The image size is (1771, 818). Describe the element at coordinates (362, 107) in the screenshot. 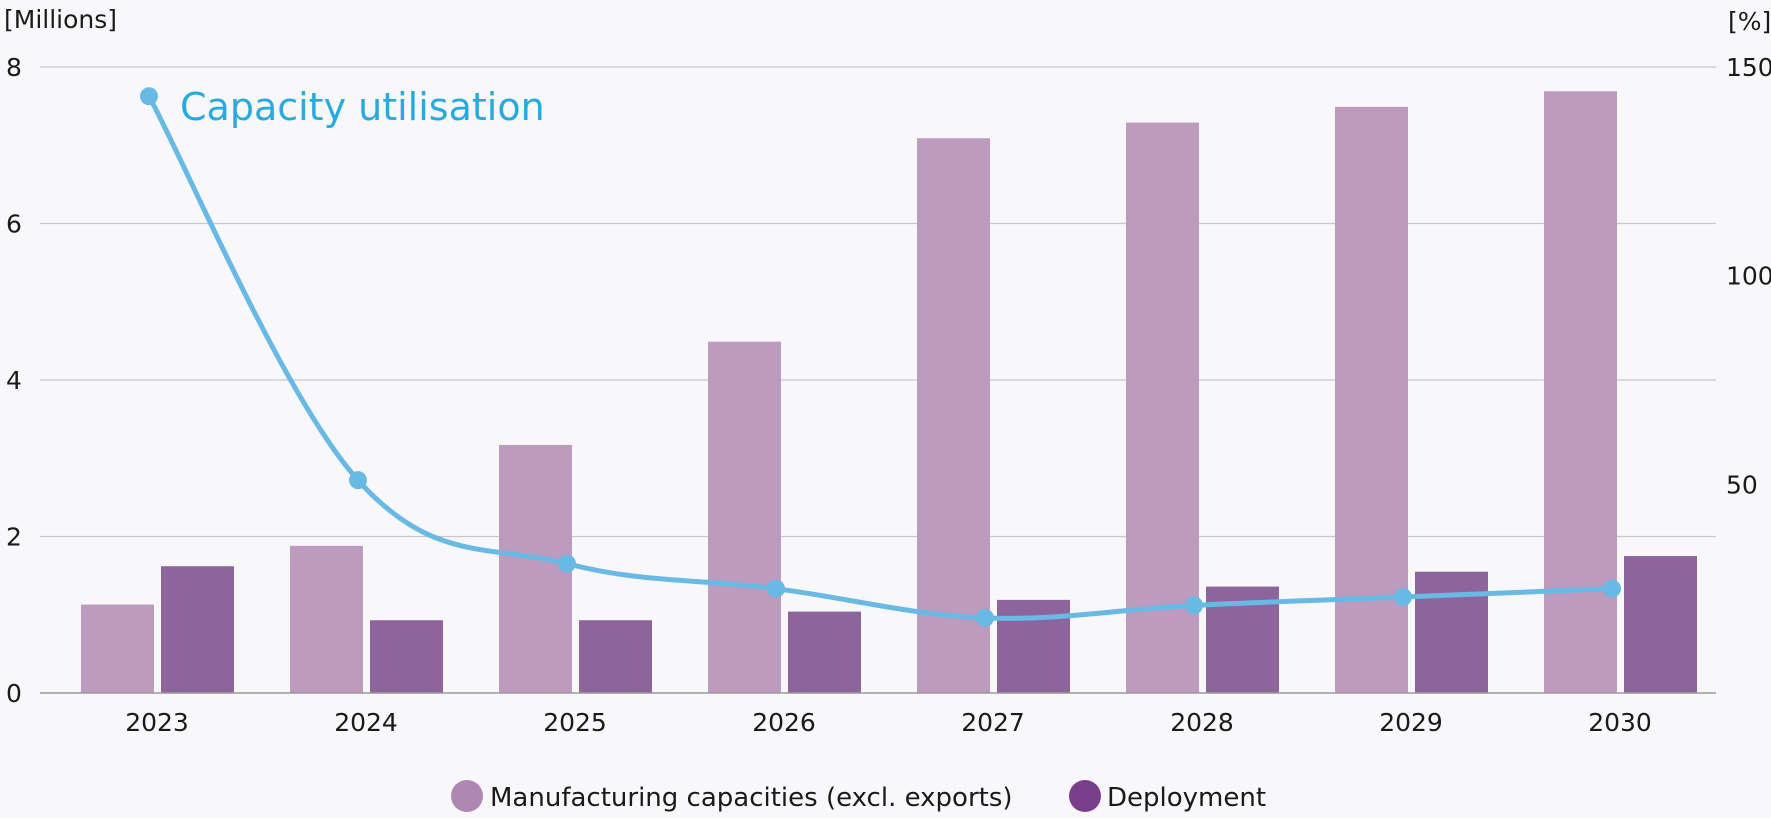

I see `line-series-label: Capacity utilisation` at that location.